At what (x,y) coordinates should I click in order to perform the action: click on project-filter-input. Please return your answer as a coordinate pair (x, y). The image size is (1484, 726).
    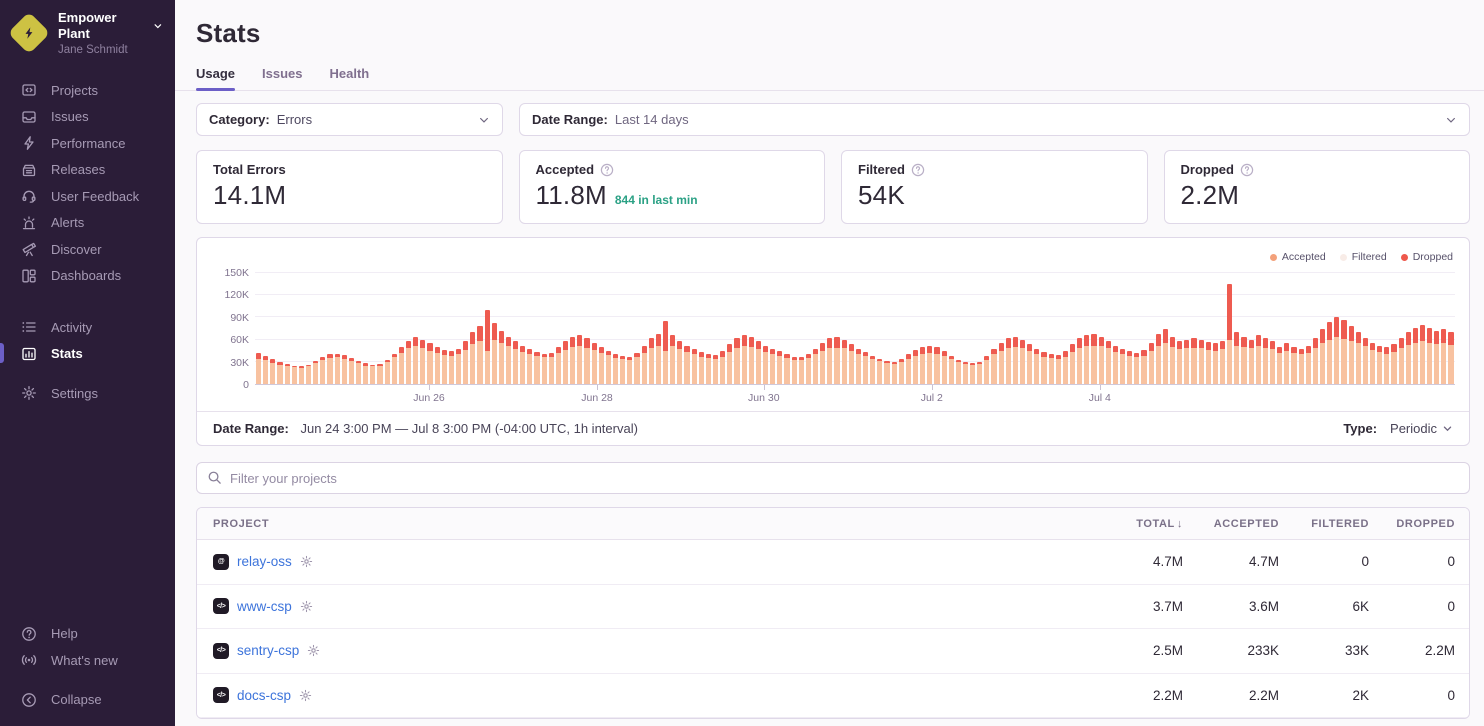
    Looking at the image, I should click on (833, 478).